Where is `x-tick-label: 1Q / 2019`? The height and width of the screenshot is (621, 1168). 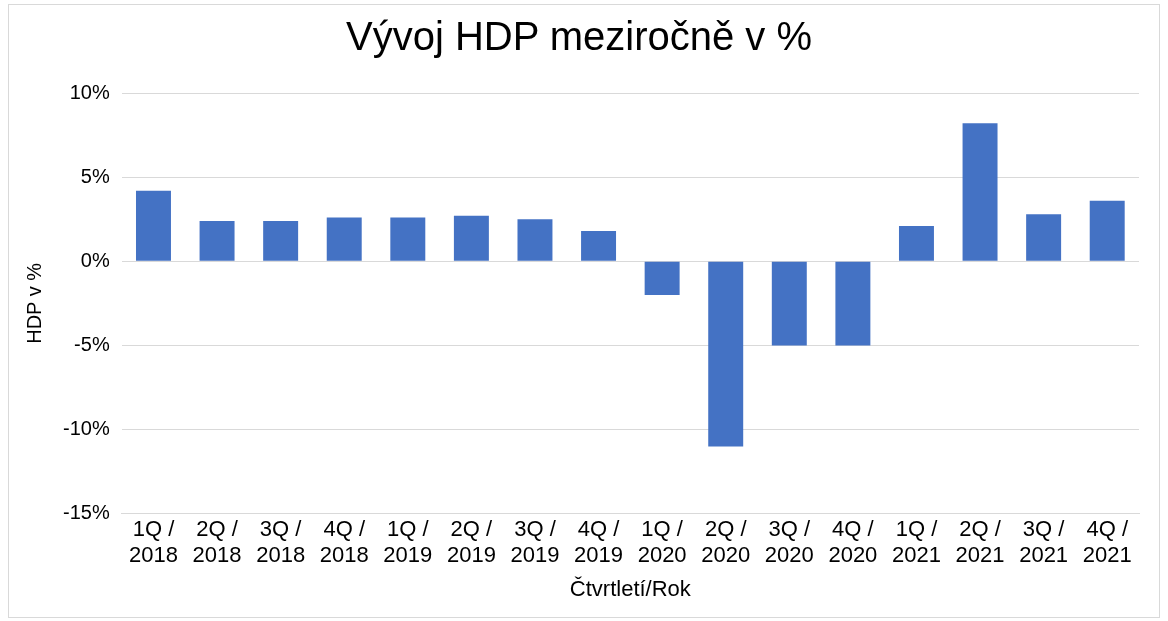
x-tick-label: 1Q / 2019 is located at coordinates (408, 542).